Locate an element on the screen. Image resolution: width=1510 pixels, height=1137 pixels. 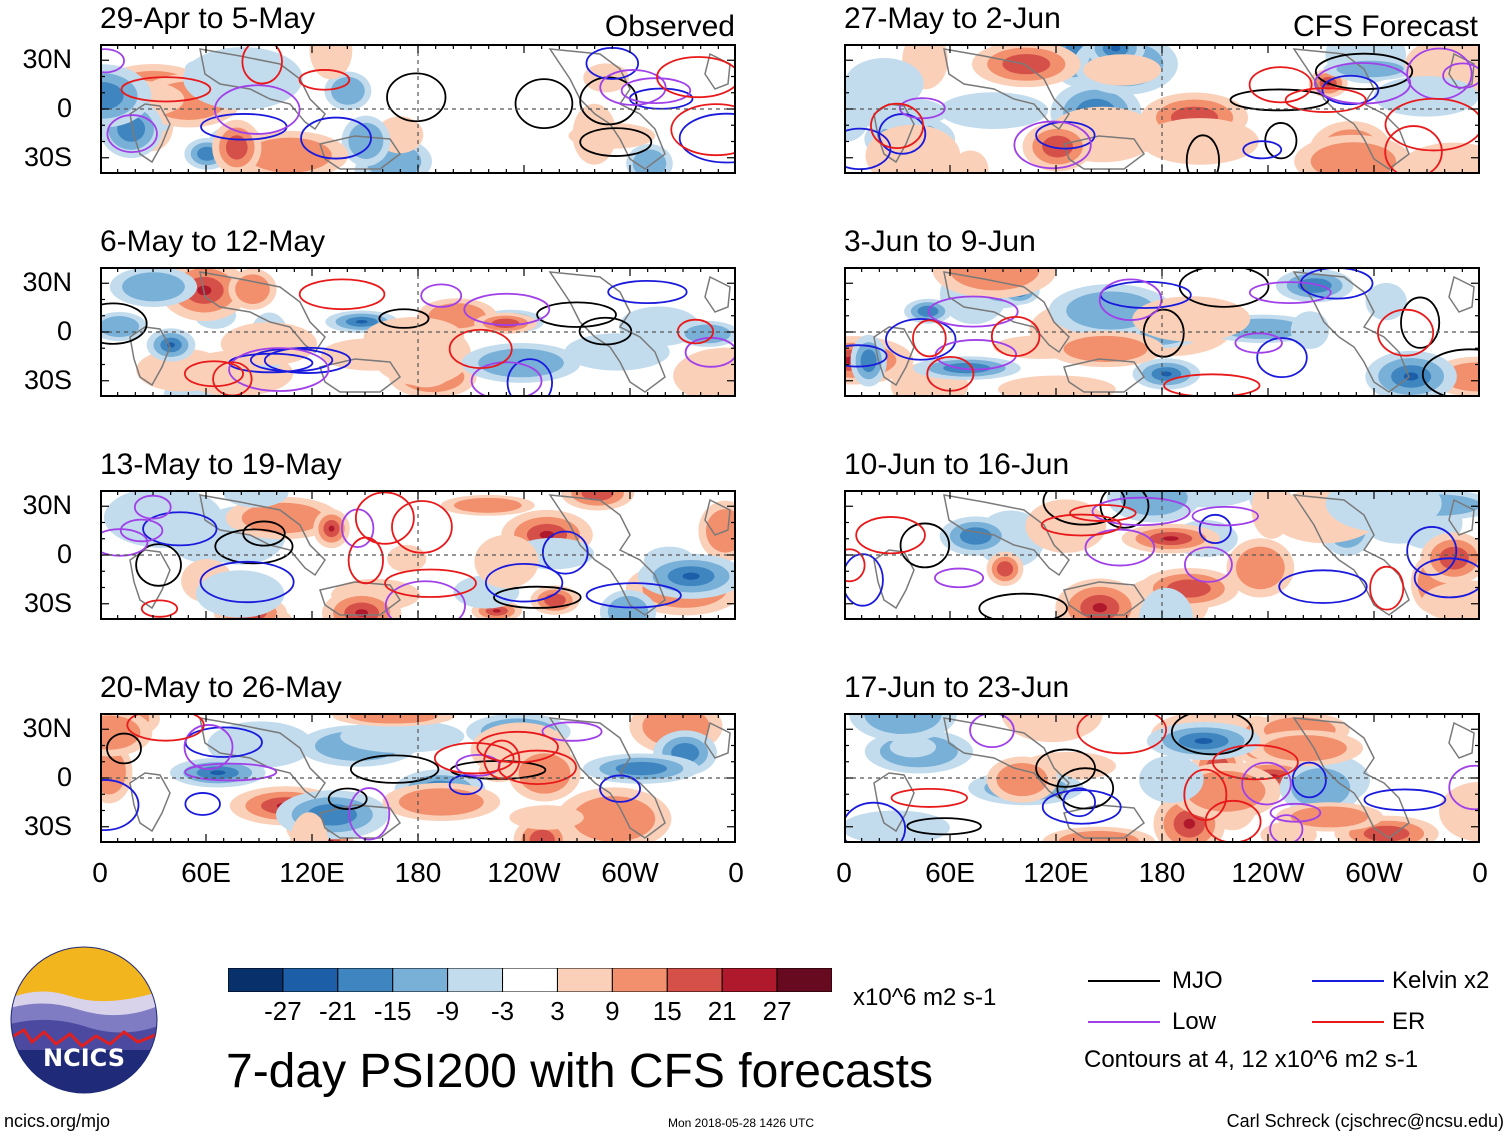
colorbar-level-1: -21 is located at coordinates (338, 1011).